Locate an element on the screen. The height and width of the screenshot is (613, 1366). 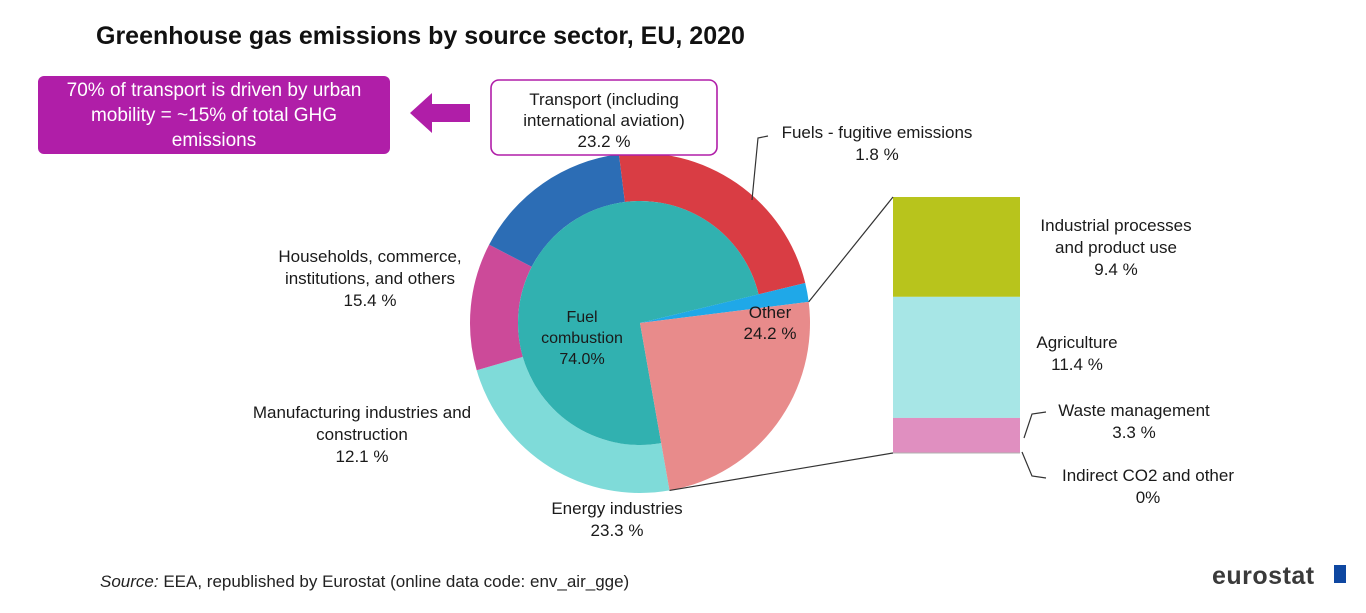
inner-slice-fuel is located at coordinates (638, 323).